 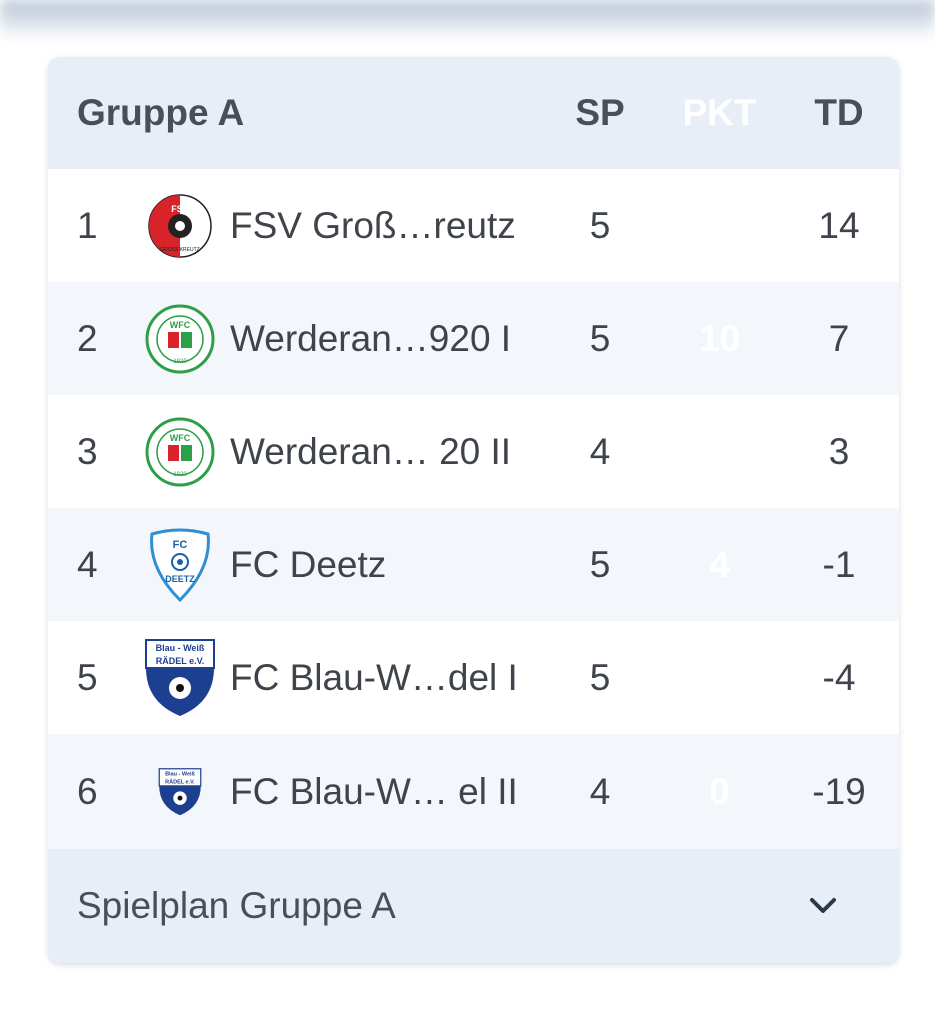 What do you see at coordinates (839, 791) in the screenshot?
I see `goal-difference: -19` at bounding box center [839, 791].